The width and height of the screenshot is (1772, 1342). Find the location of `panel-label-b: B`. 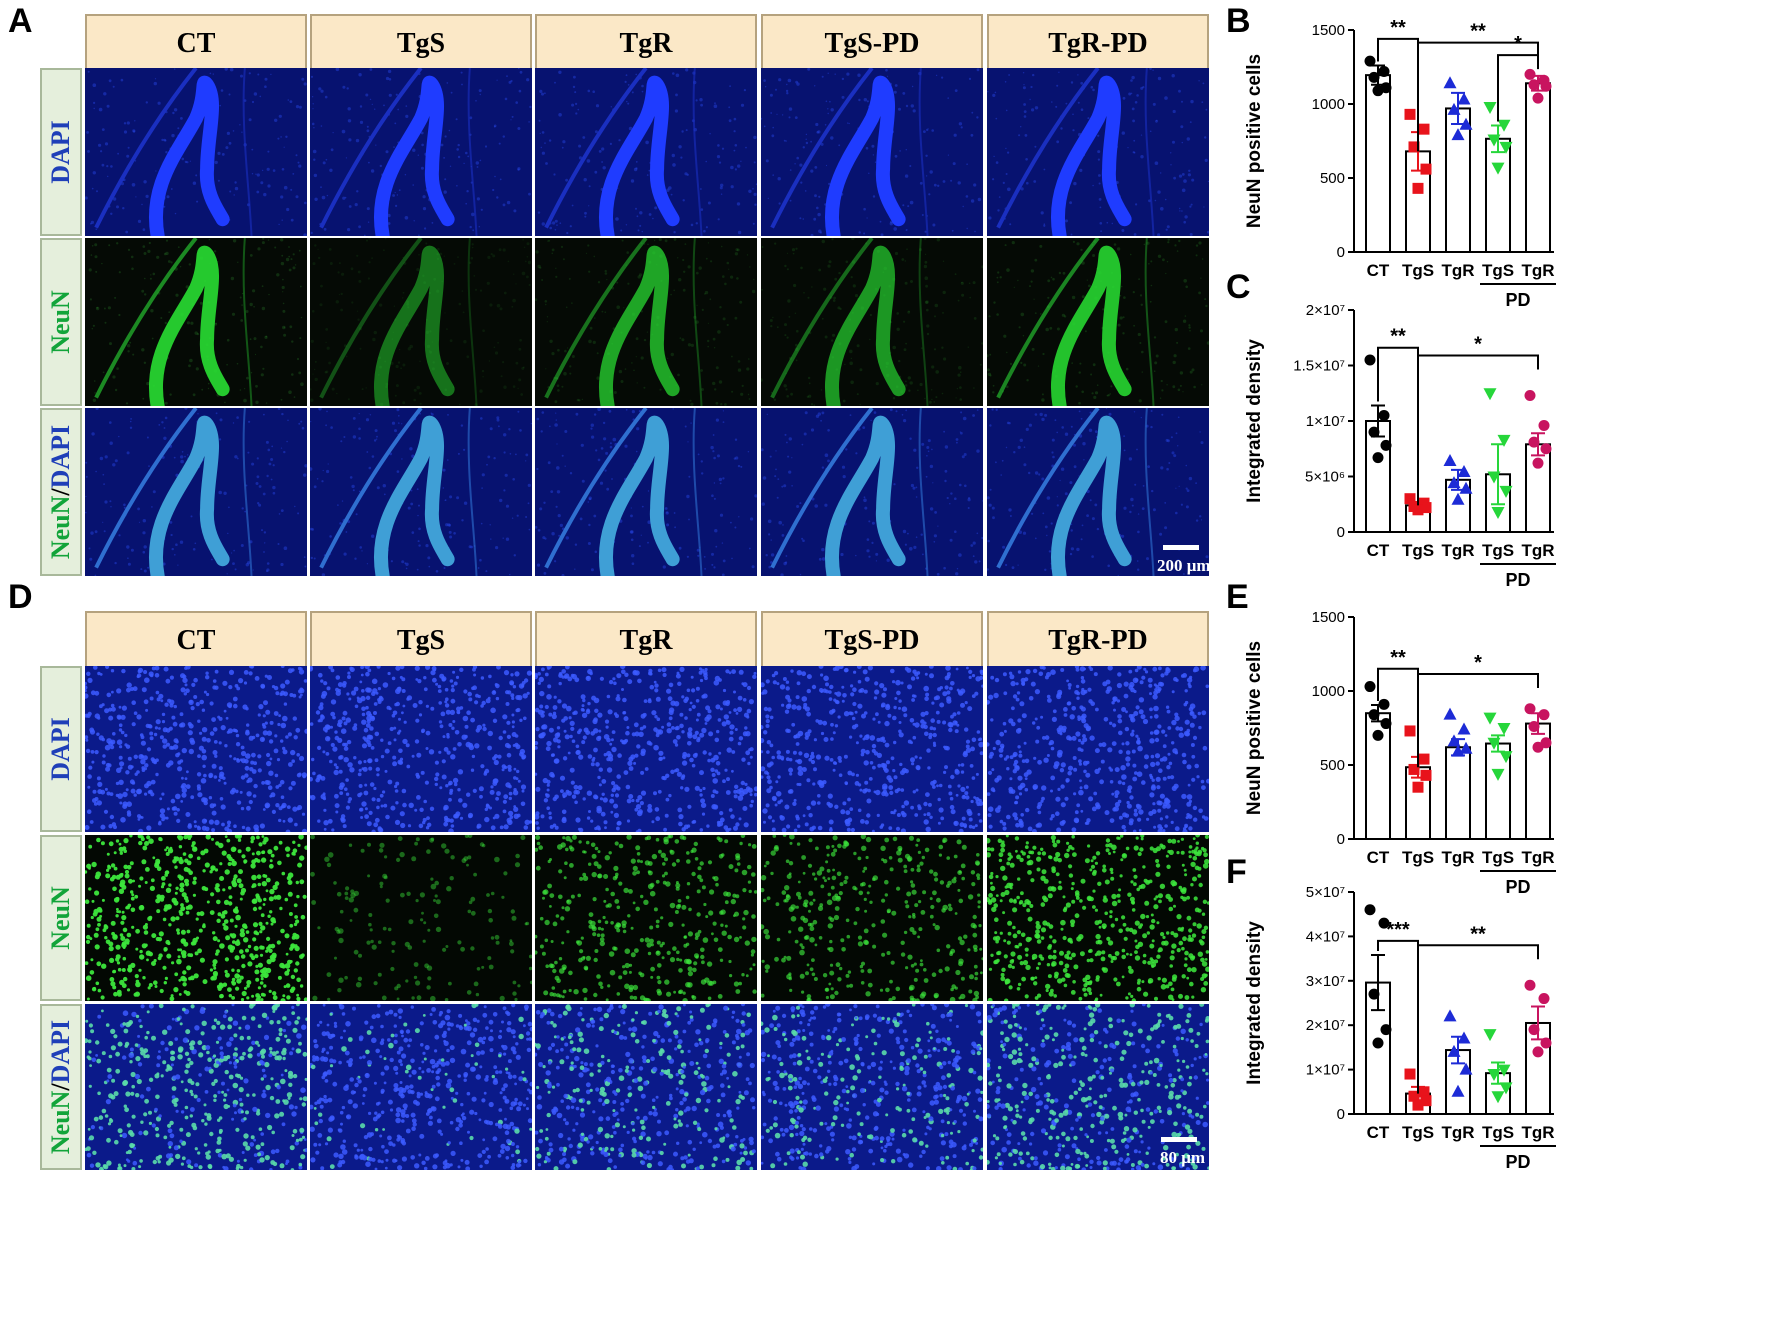

panel-label-b: B is located at coordinates (1238, 21).